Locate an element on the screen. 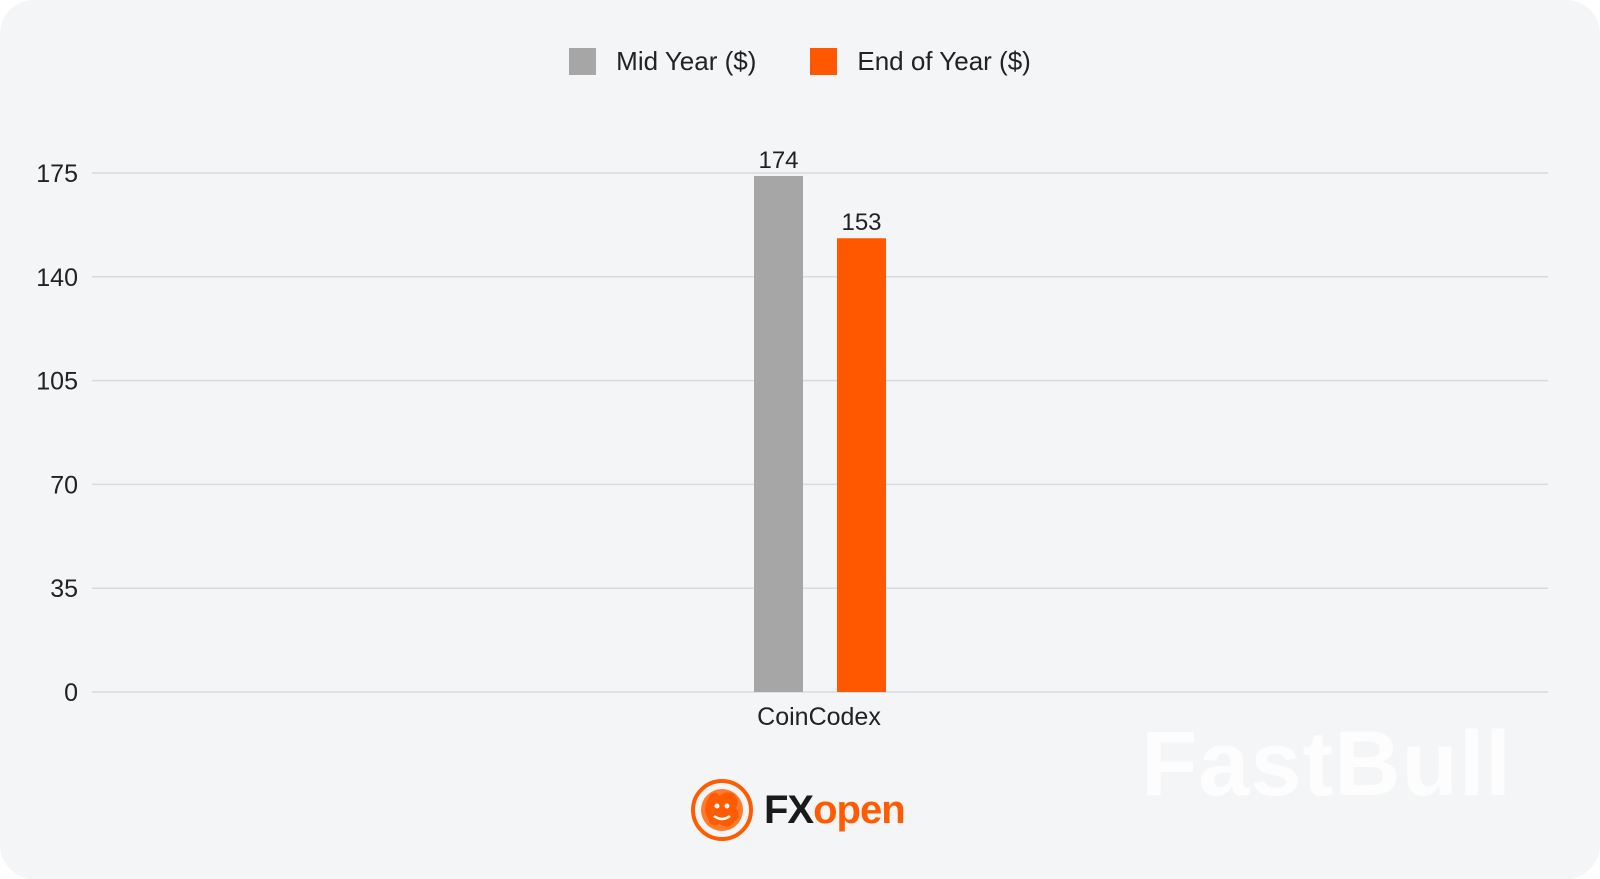  legend: Mid Year ($) End of Year ($) is located at coordinates (800, 61).